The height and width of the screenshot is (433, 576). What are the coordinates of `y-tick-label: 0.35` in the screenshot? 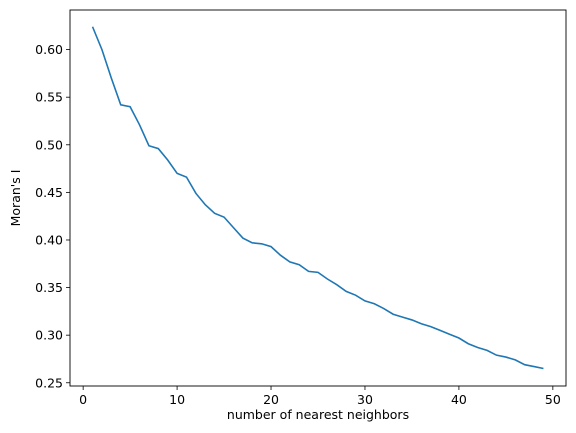 It's located at (49, 287).